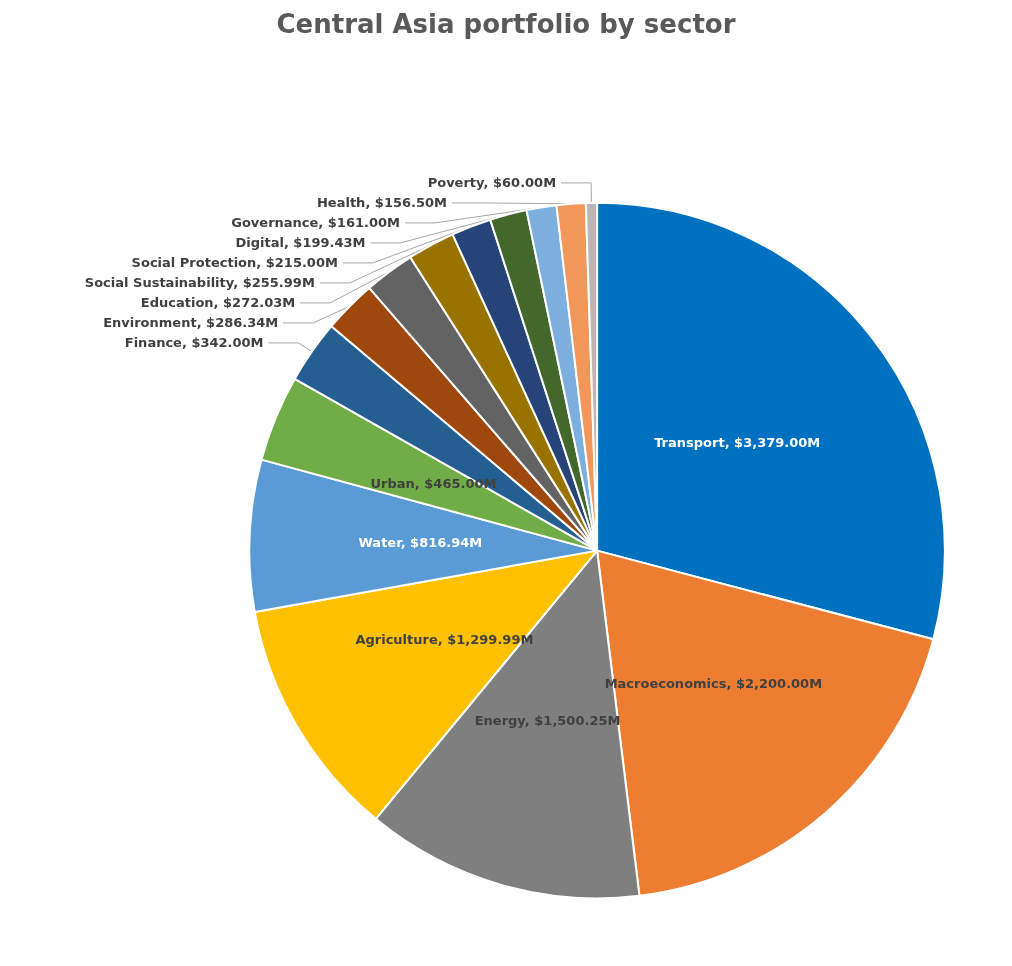  I want to click on slice-label: Environment, $286.34M, so click(191, 323).